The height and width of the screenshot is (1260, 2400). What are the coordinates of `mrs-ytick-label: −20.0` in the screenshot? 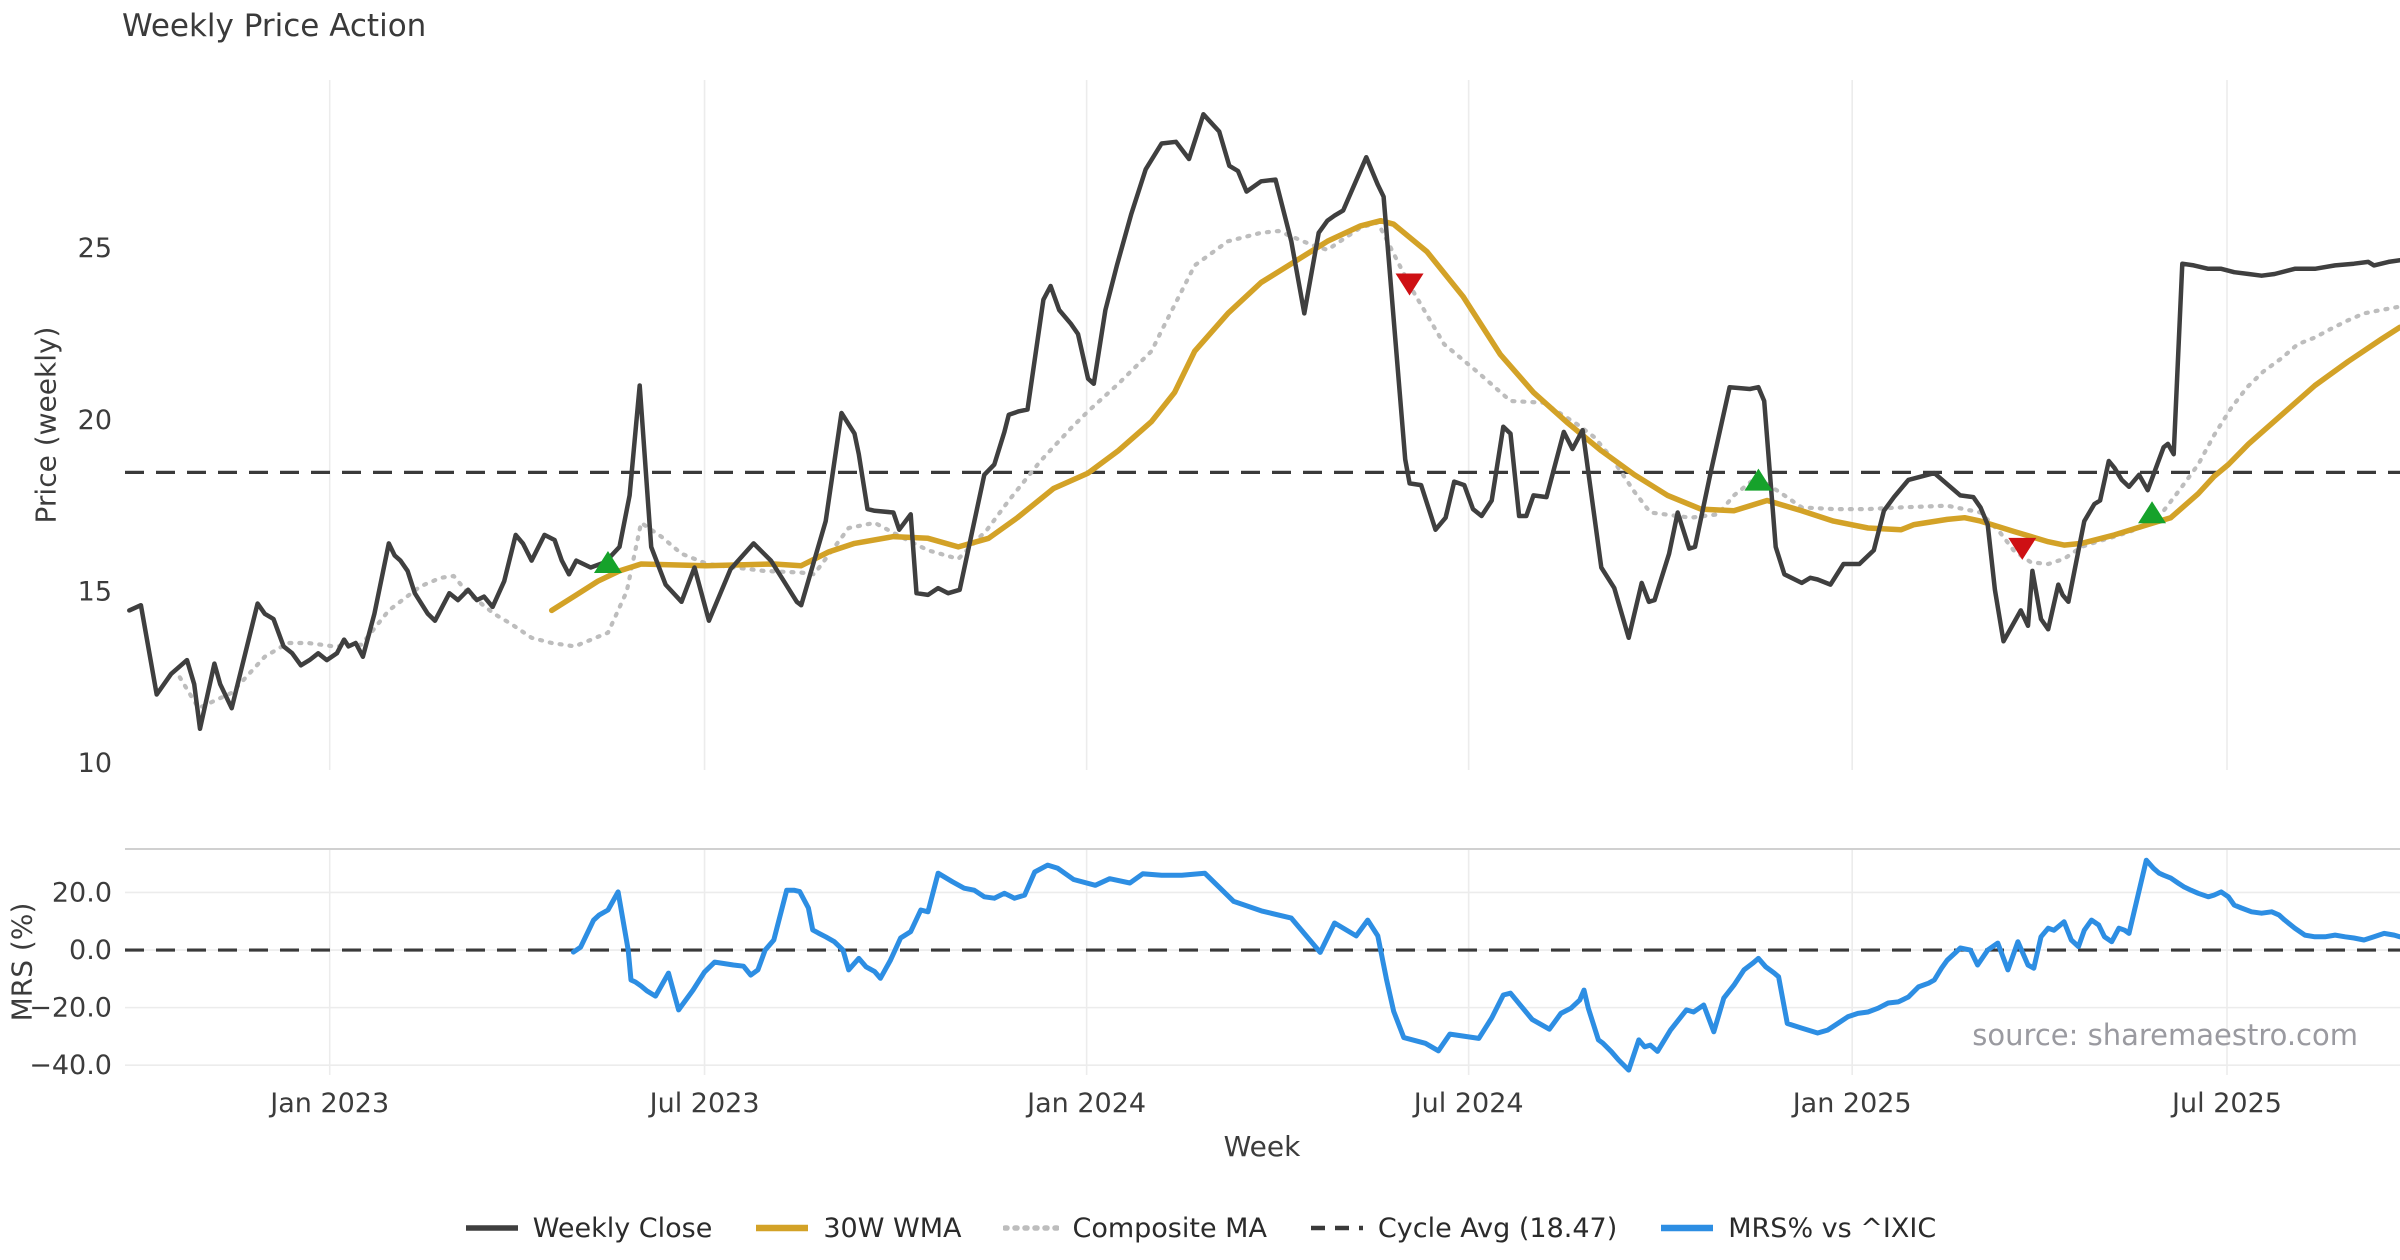 It's located at (70, 1008).